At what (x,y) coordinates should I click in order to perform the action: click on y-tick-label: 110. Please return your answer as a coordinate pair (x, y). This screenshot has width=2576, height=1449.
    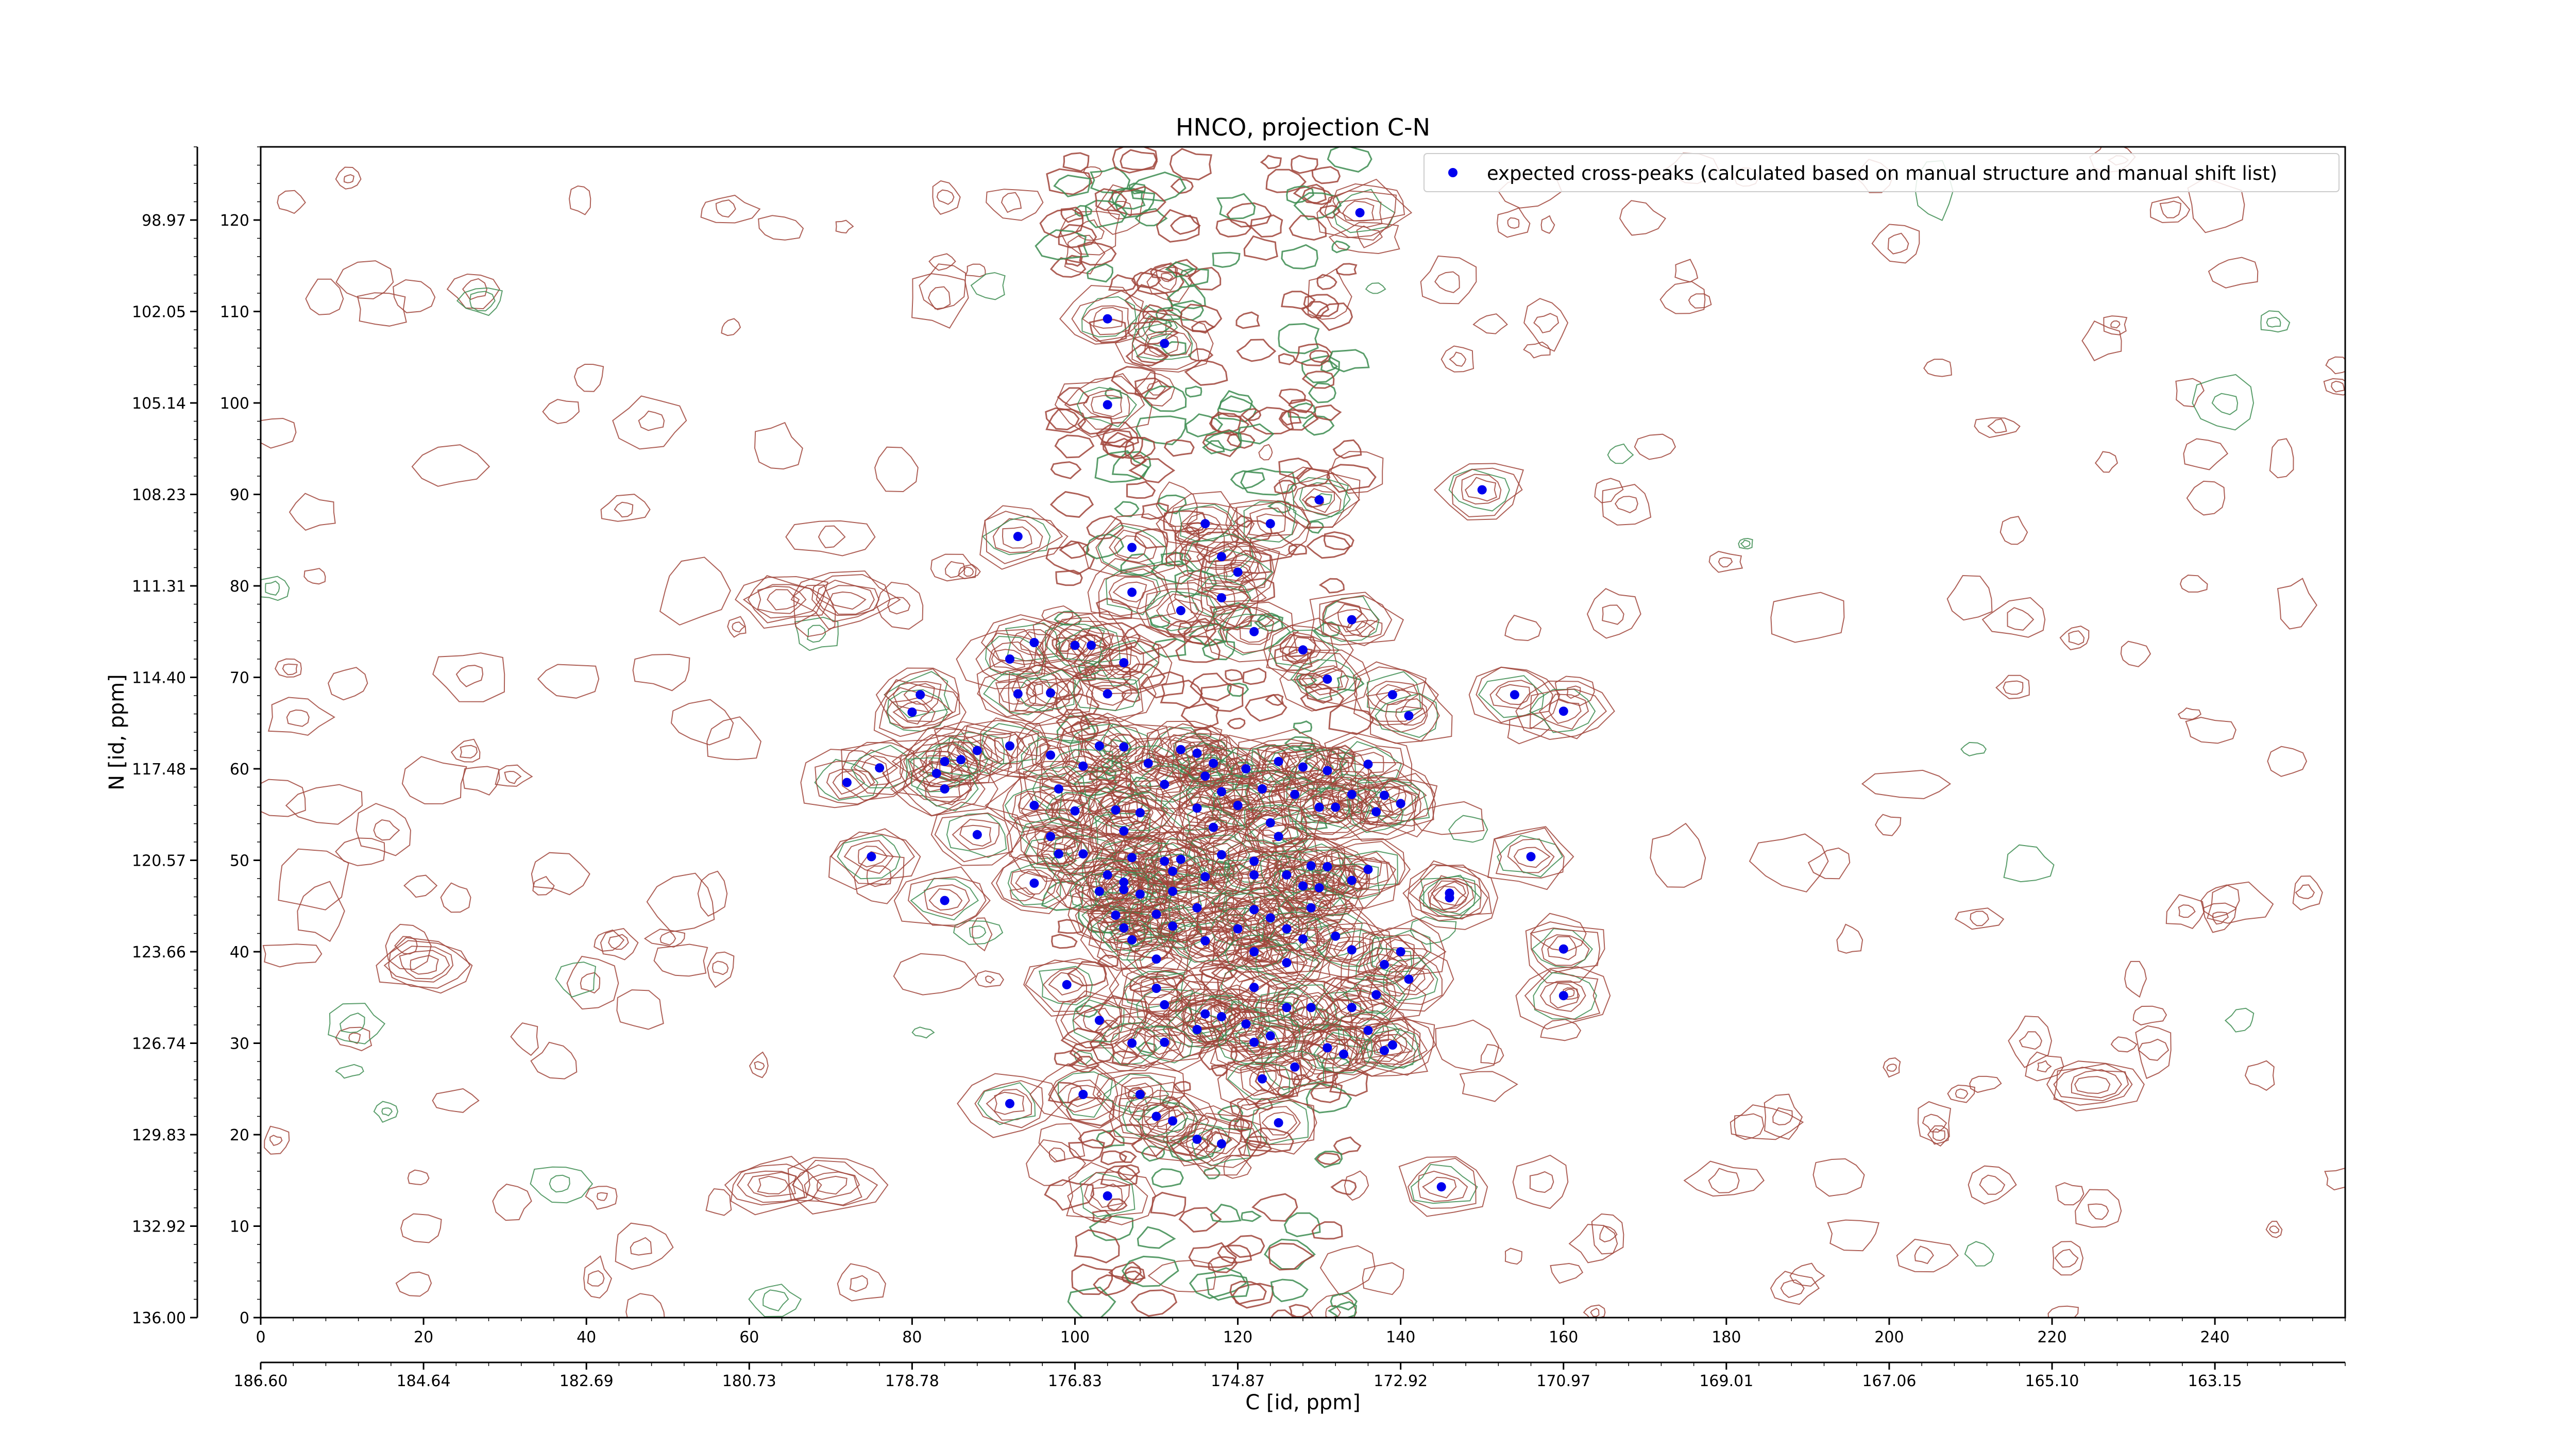
    Looking at the image, I should click on (234, 313).